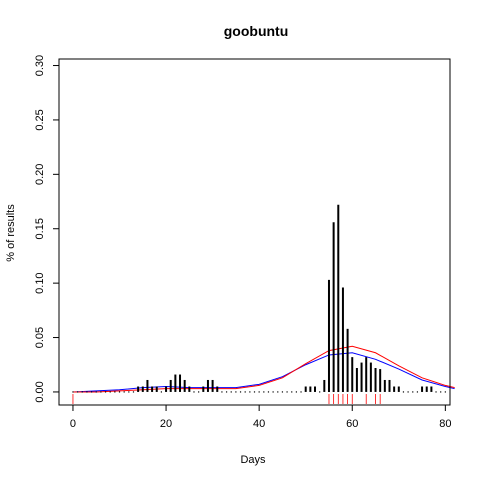 This screenshot has width=480, height=480. What do you see at coordinates (11, 233) in the screenshot?
I see `y-axis-label: % of results` at bounding box center [11, 233].